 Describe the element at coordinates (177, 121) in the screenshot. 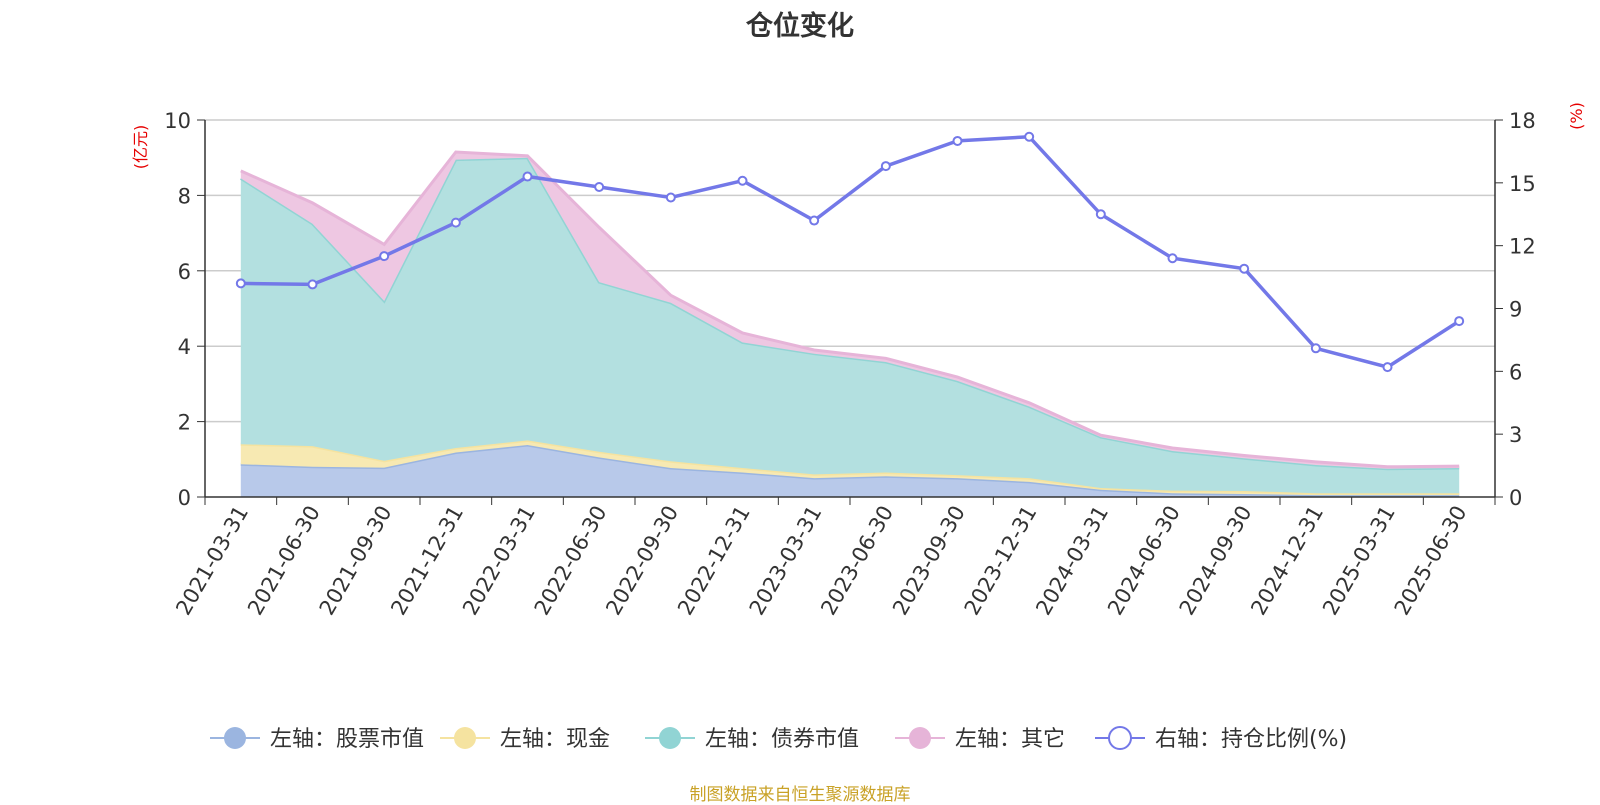

I see `y-left-tick-label: 10` at that location.